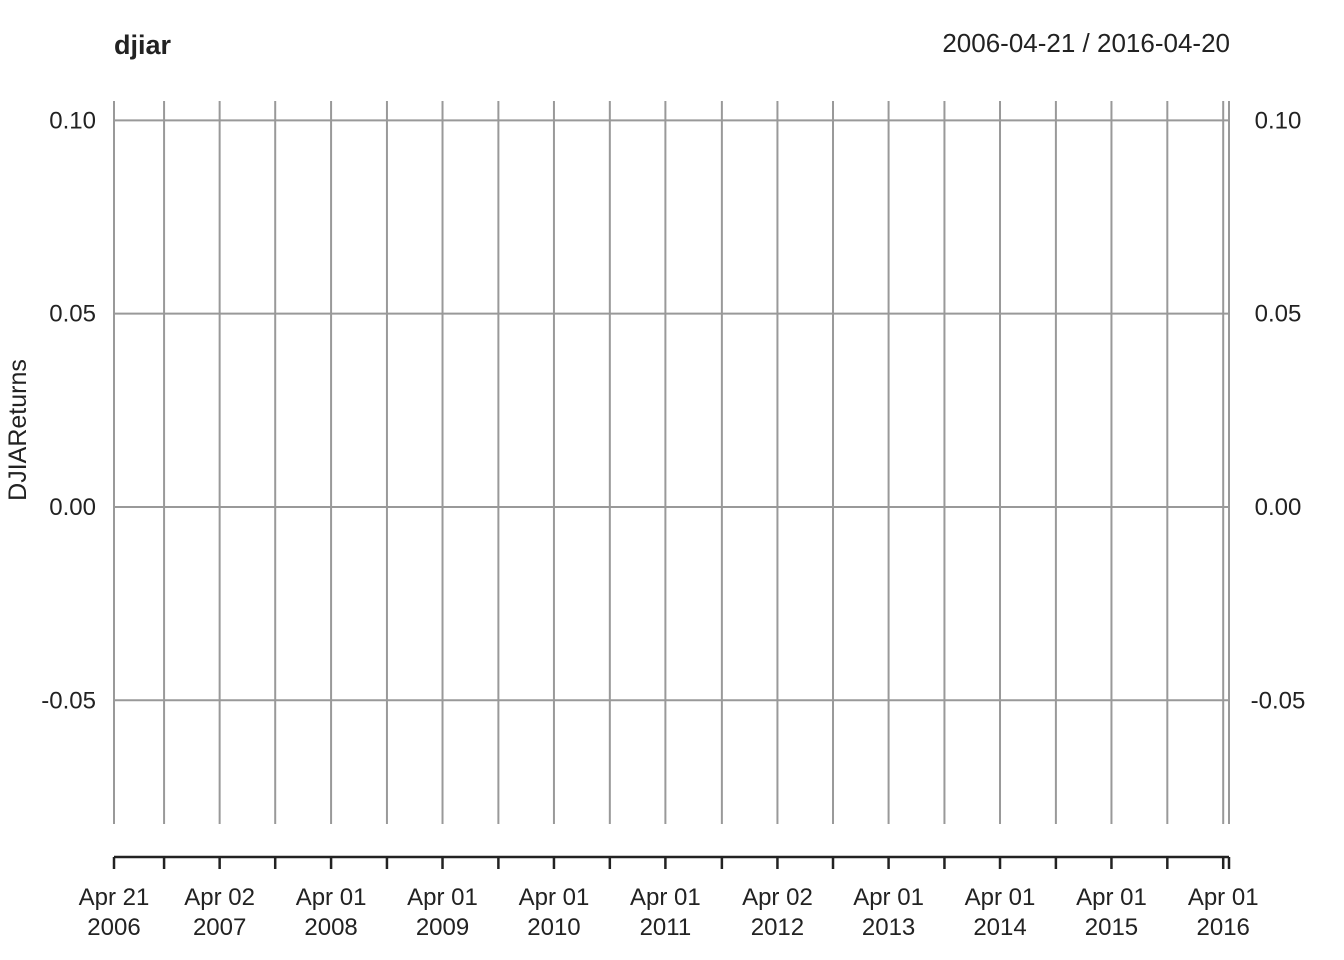 Image resolution: width=1344 pixels, height=960 pixels. What do you see at coordinates (1278, 507) in the screenshot?
I see `y-tick-label-right-2: 0.00` at bounding box center [1278, 507].